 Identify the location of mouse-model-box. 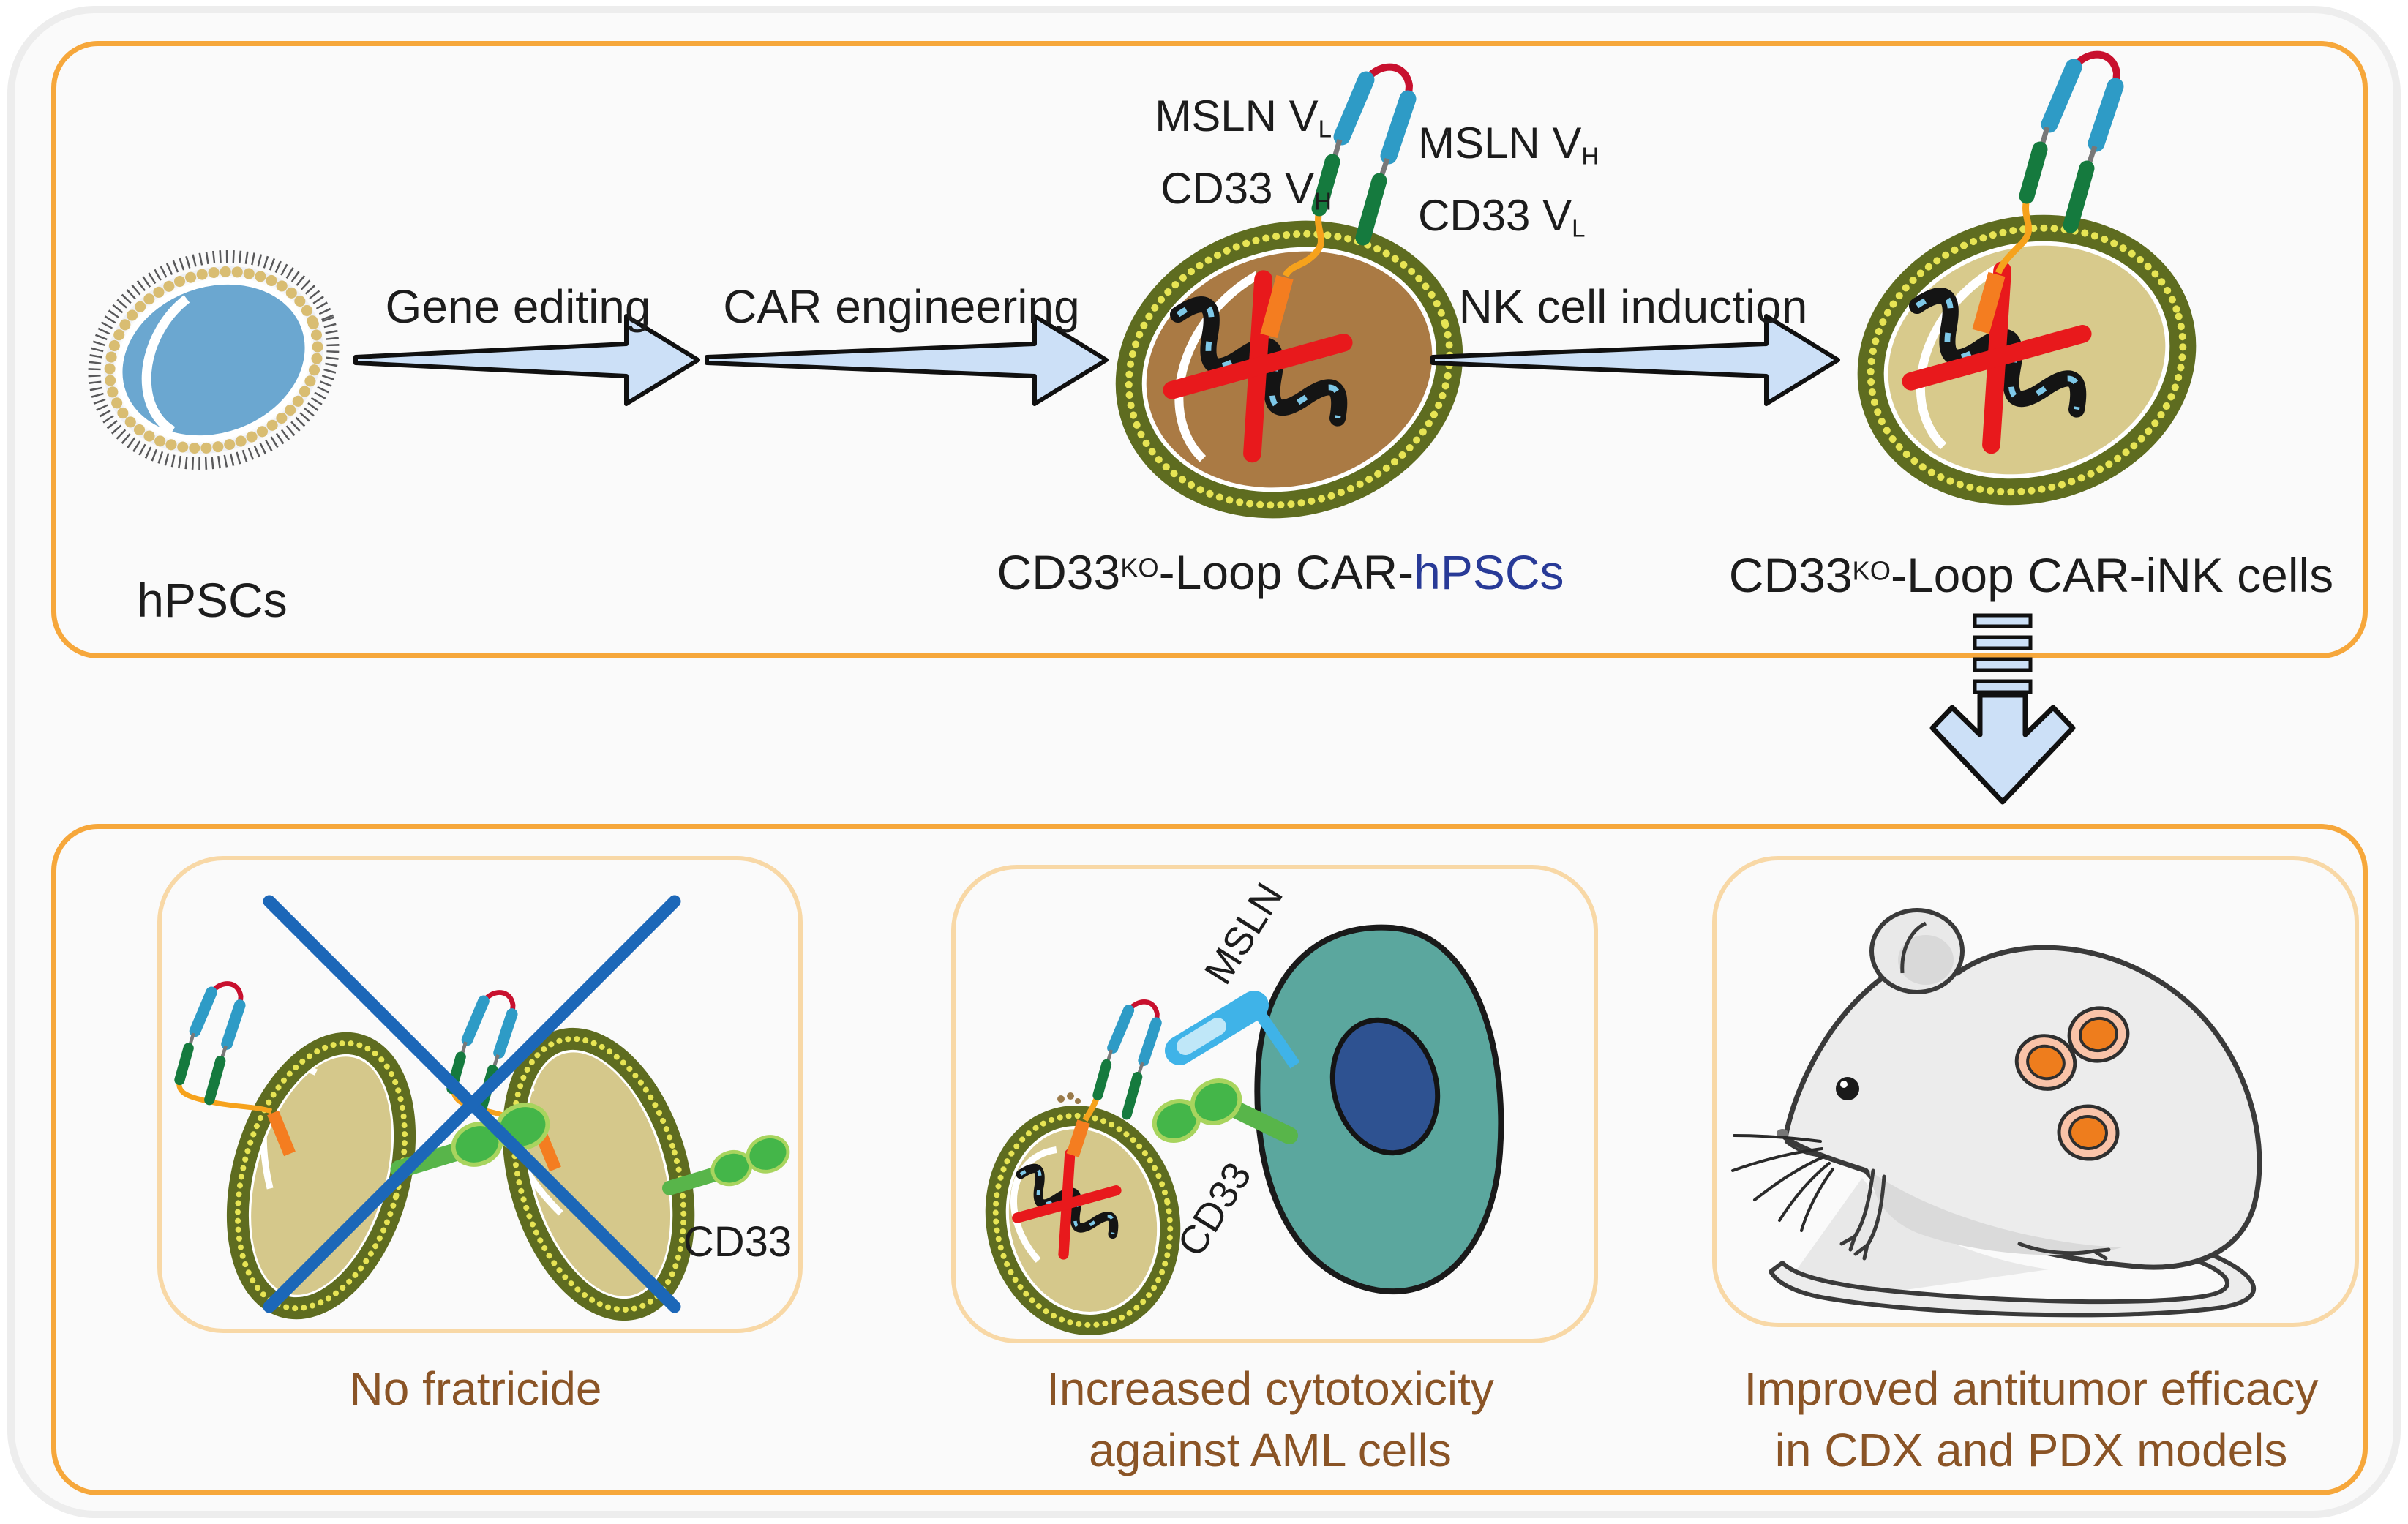
(2035, 1091).